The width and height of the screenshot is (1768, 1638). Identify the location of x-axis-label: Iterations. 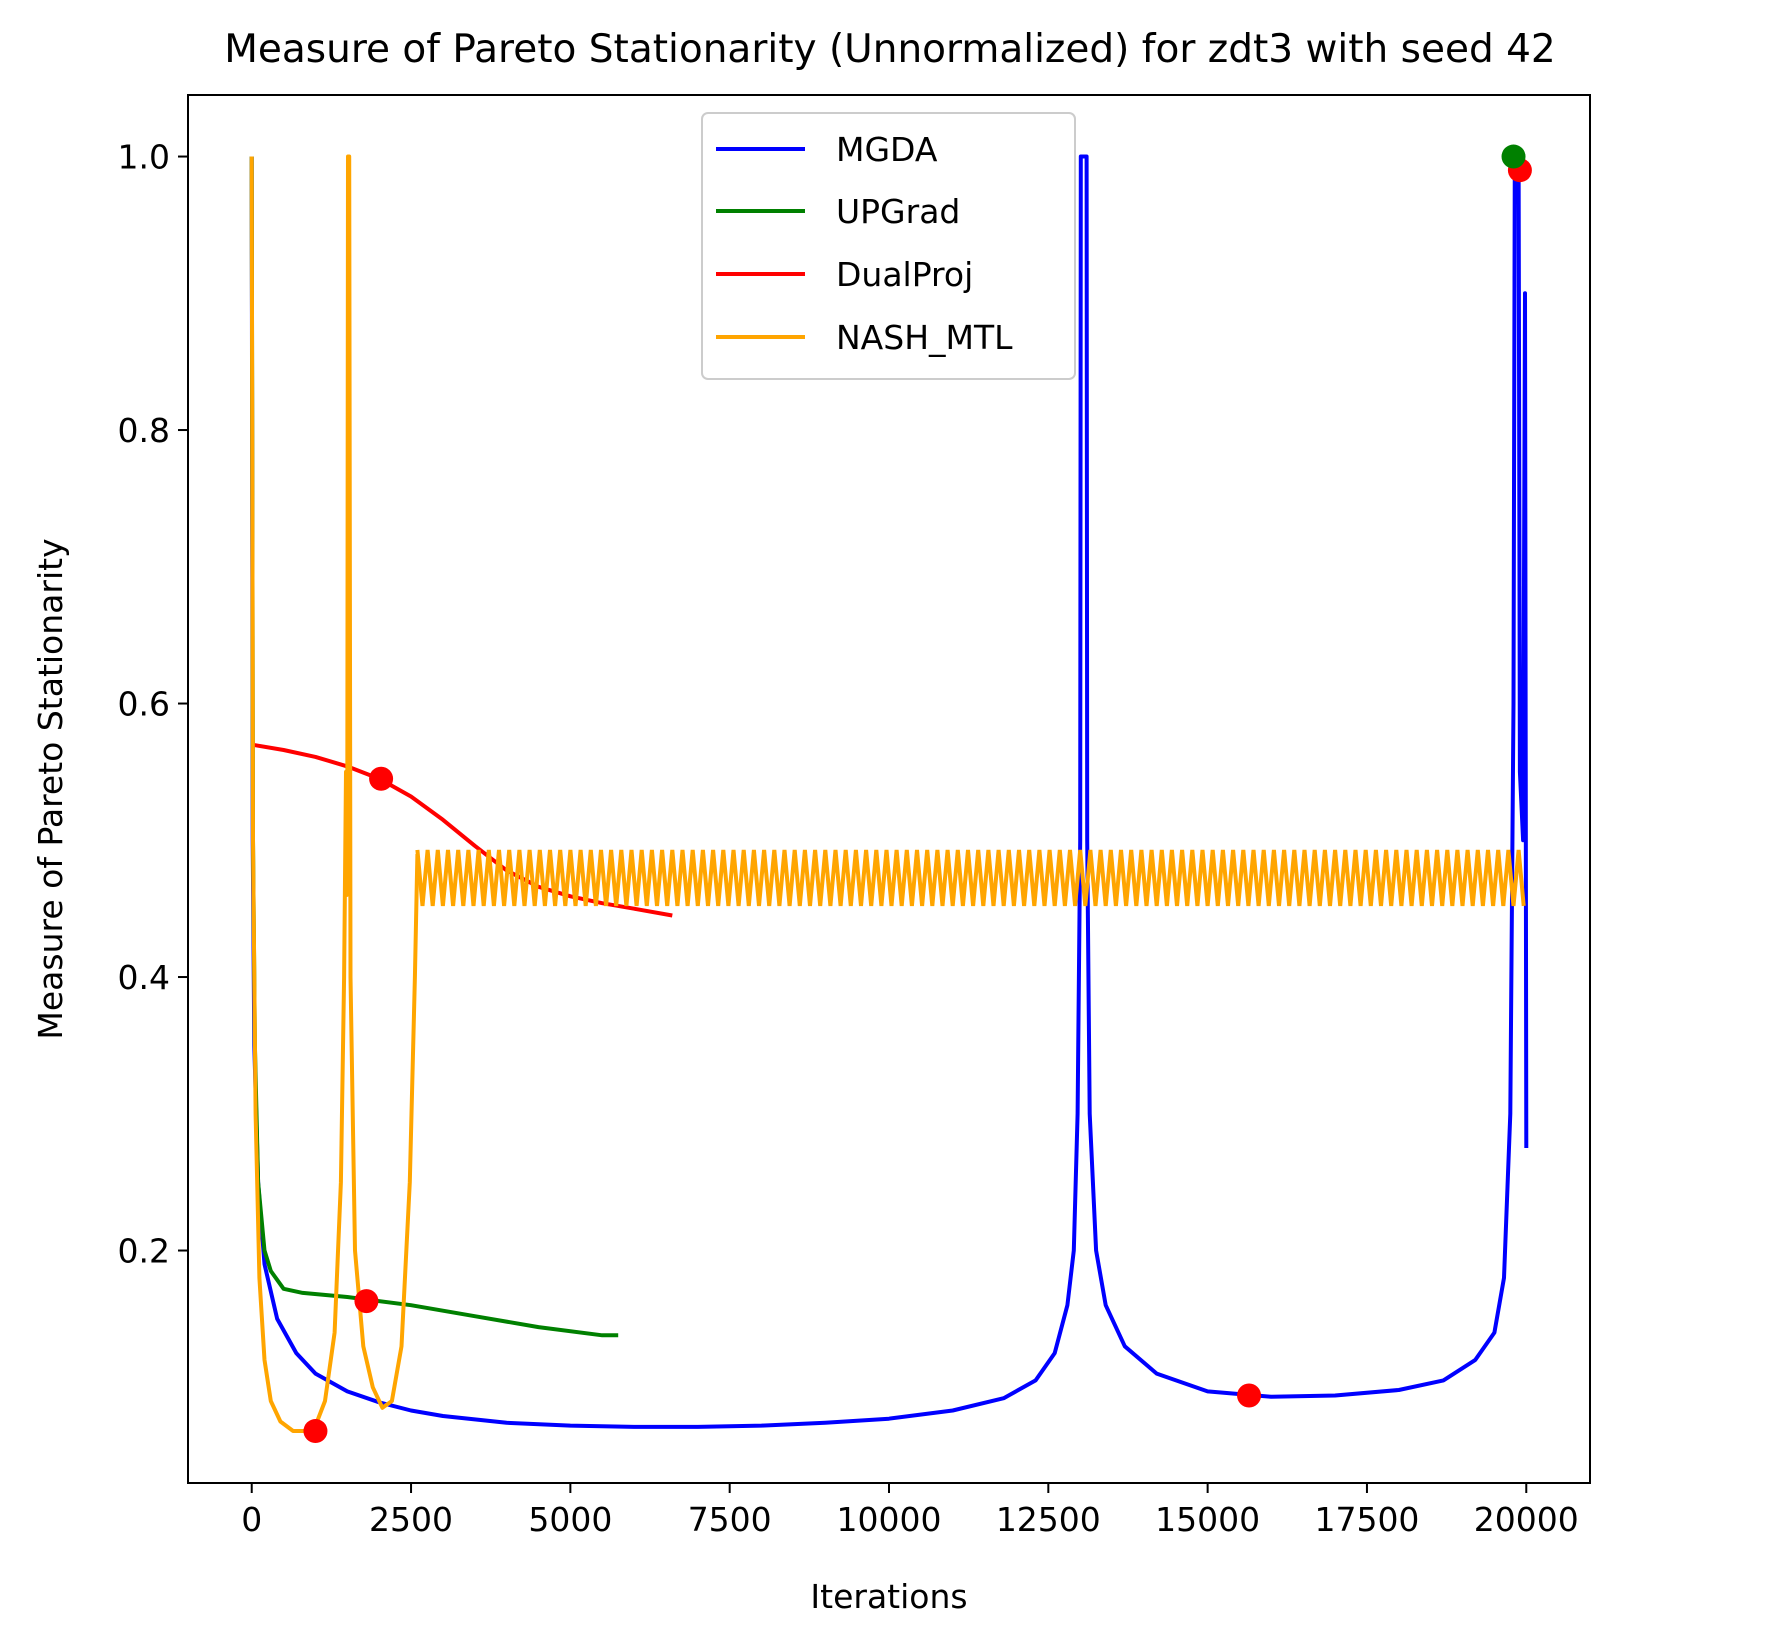
(888, 1596).